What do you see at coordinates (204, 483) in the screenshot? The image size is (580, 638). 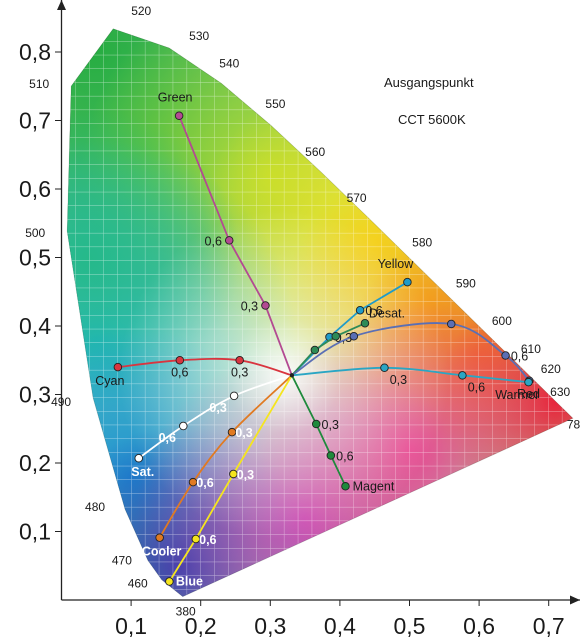 I see `point-label-cooler: 0,6` at bounding box center [204, 483].